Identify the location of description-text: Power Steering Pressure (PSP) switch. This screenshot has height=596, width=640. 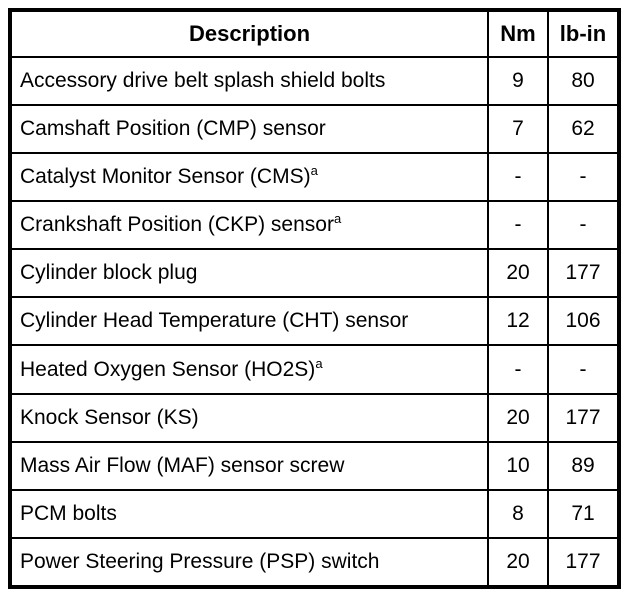
(200, 561).